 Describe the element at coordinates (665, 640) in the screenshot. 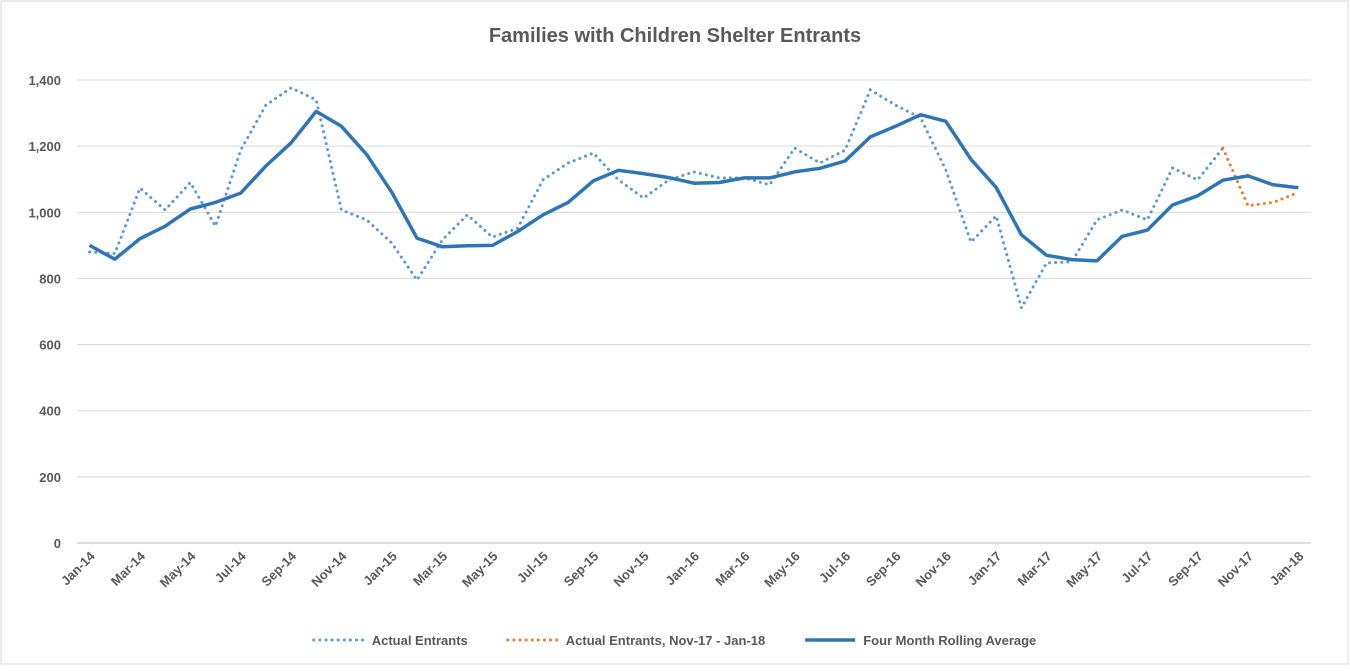

I see `legend-label: Actual Entrants, Nov-17 - Jan-18` at that location.